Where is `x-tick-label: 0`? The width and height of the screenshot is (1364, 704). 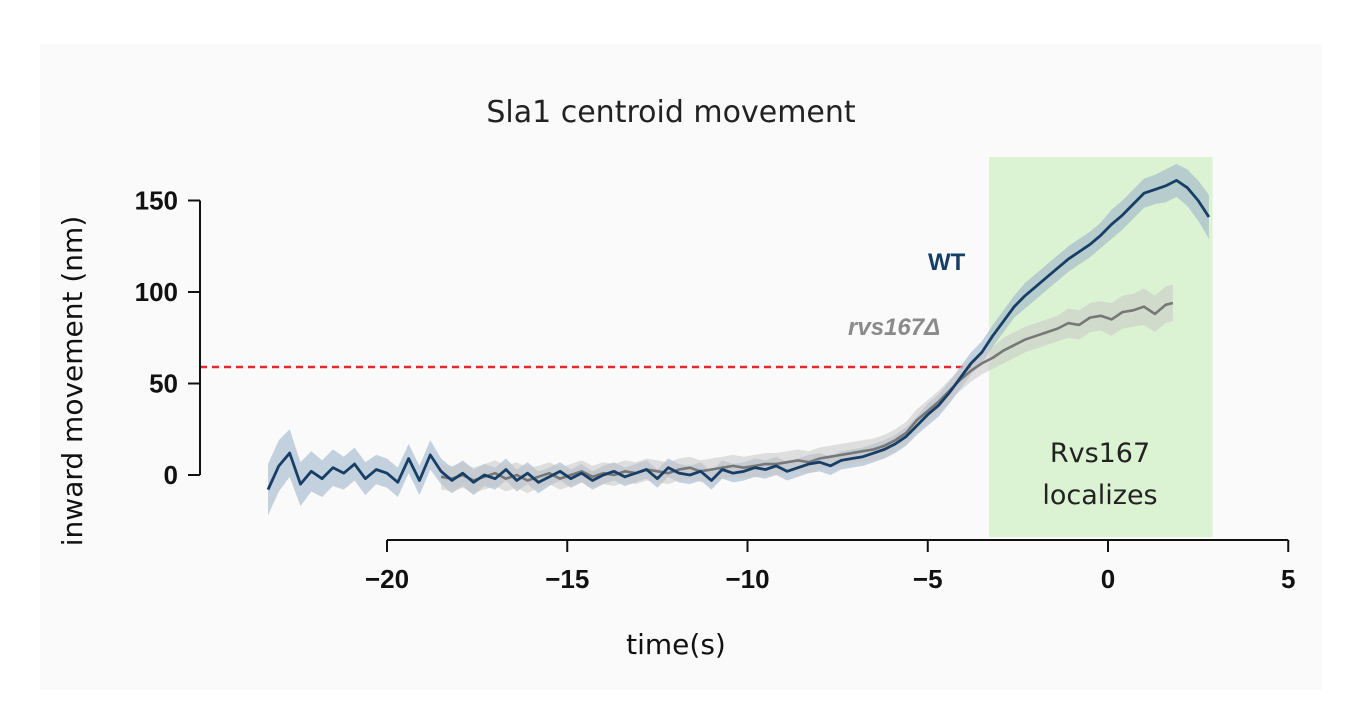
x-tick-label: 0 is located at coordinates (1108, 579).